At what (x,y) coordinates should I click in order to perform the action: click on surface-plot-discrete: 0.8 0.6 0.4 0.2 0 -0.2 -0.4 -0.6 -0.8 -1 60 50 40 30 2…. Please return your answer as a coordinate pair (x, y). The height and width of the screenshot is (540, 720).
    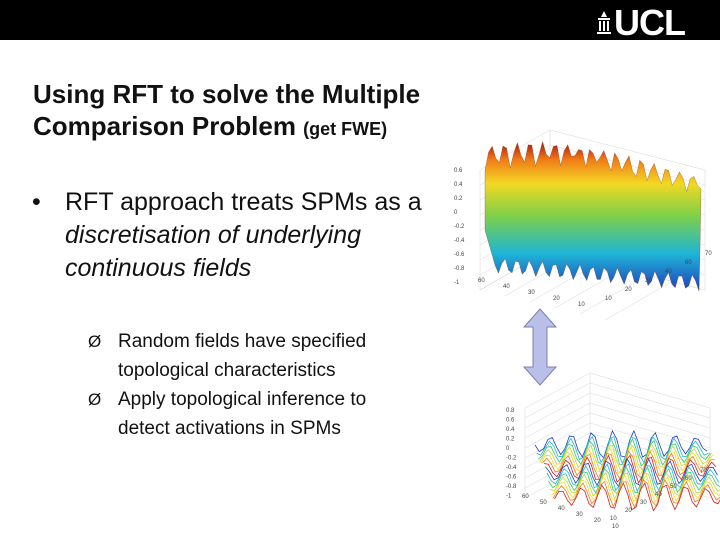
    Looking at the image, I should click on (613, 451).